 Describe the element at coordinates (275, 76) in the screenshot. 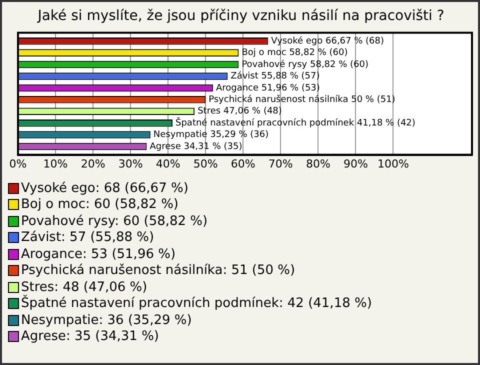

I see `data-label: Závist 55,88 % (57)` at that location.